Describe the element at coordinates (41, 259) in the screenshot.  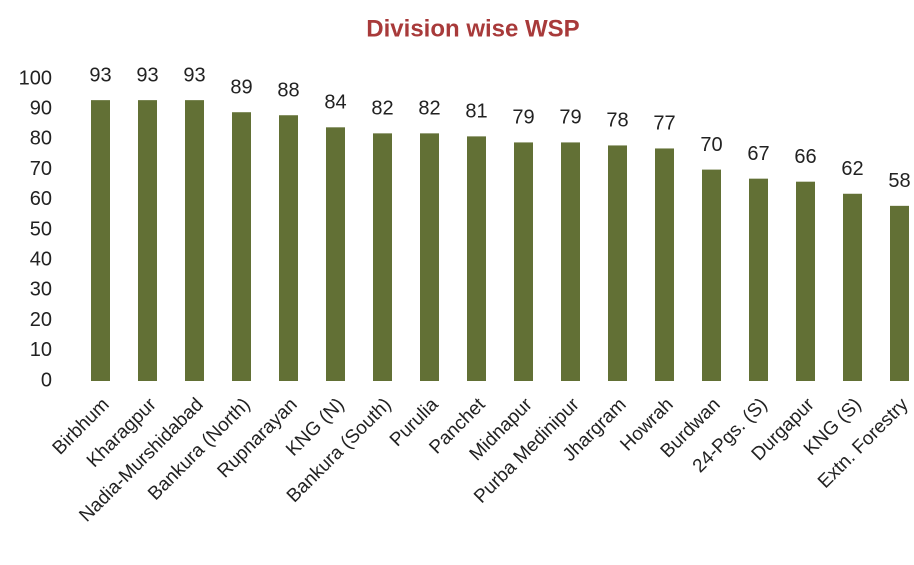
I see `y-tick-label: 40` at that location.